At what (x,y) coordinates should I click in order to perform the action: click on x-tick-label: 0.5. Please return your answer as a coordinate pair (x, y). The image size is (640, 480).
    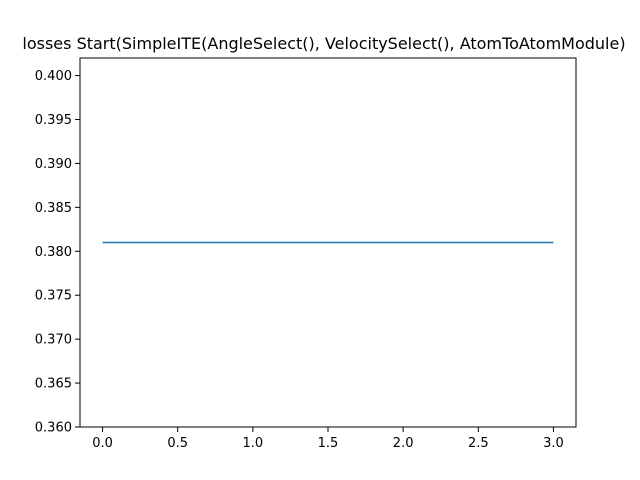
    Looking at the image, I should click on (177, 443).